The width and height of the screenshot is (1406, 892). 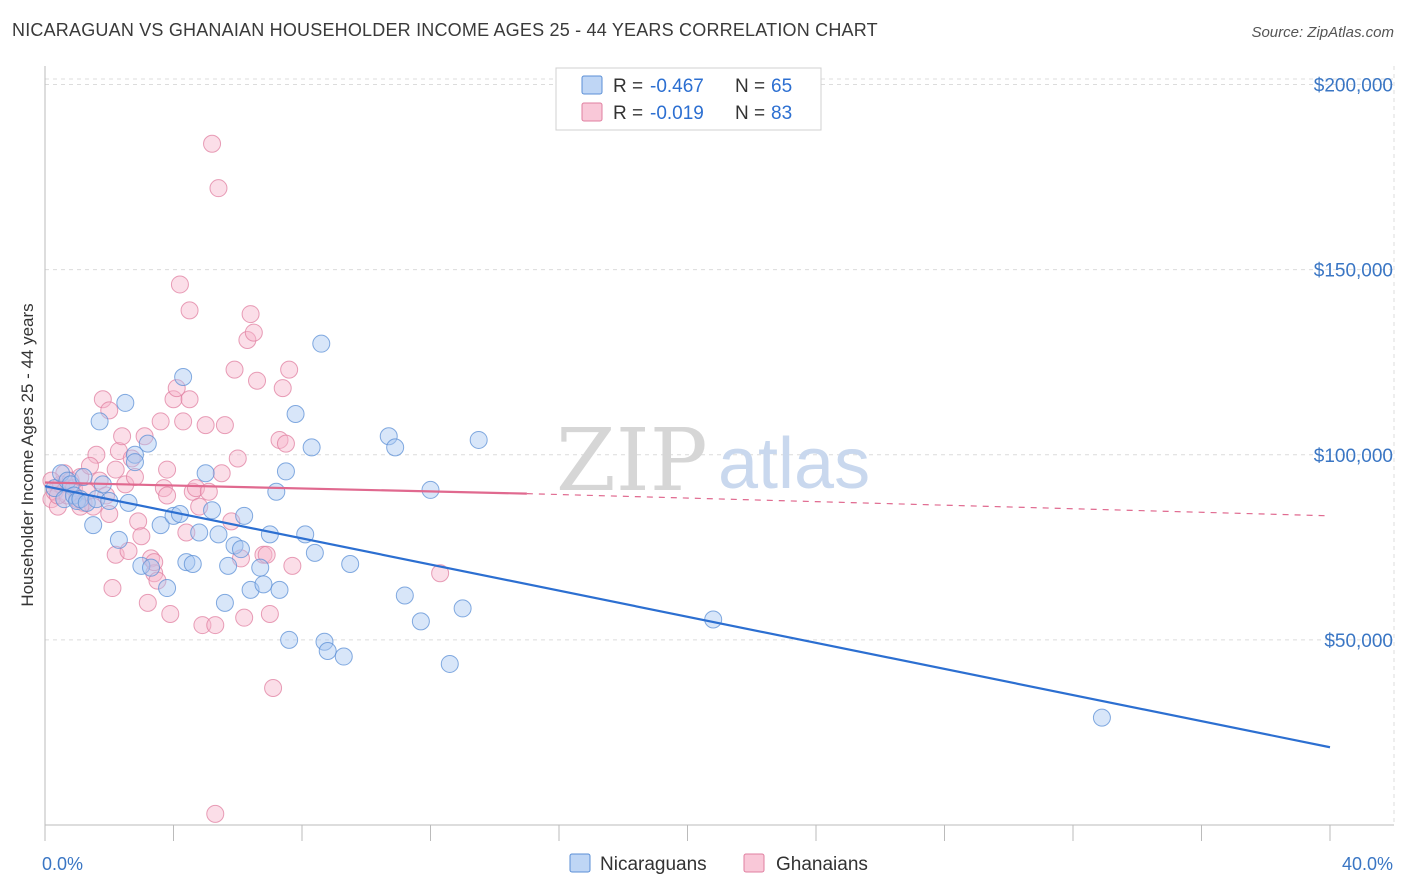 I want to click on legend-swatch-ghanaians, so click(x=592, y=112).